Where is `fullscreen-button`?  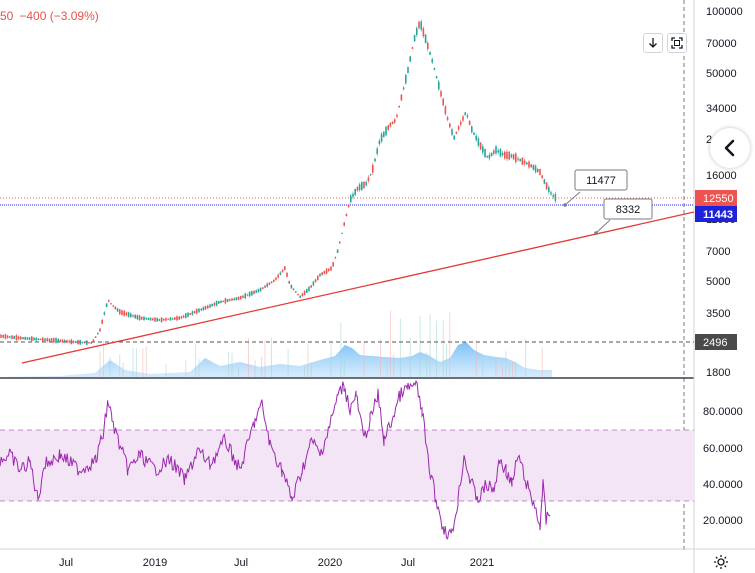
fullscreen-button is located at coordinates (677, 43).